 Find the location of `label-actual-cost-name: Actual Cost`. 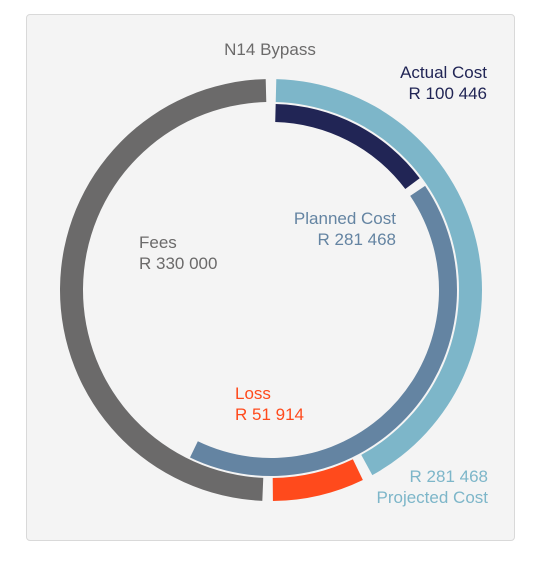

label-actual-cost-name: Actual Cost is located at coordinates (443, 72).